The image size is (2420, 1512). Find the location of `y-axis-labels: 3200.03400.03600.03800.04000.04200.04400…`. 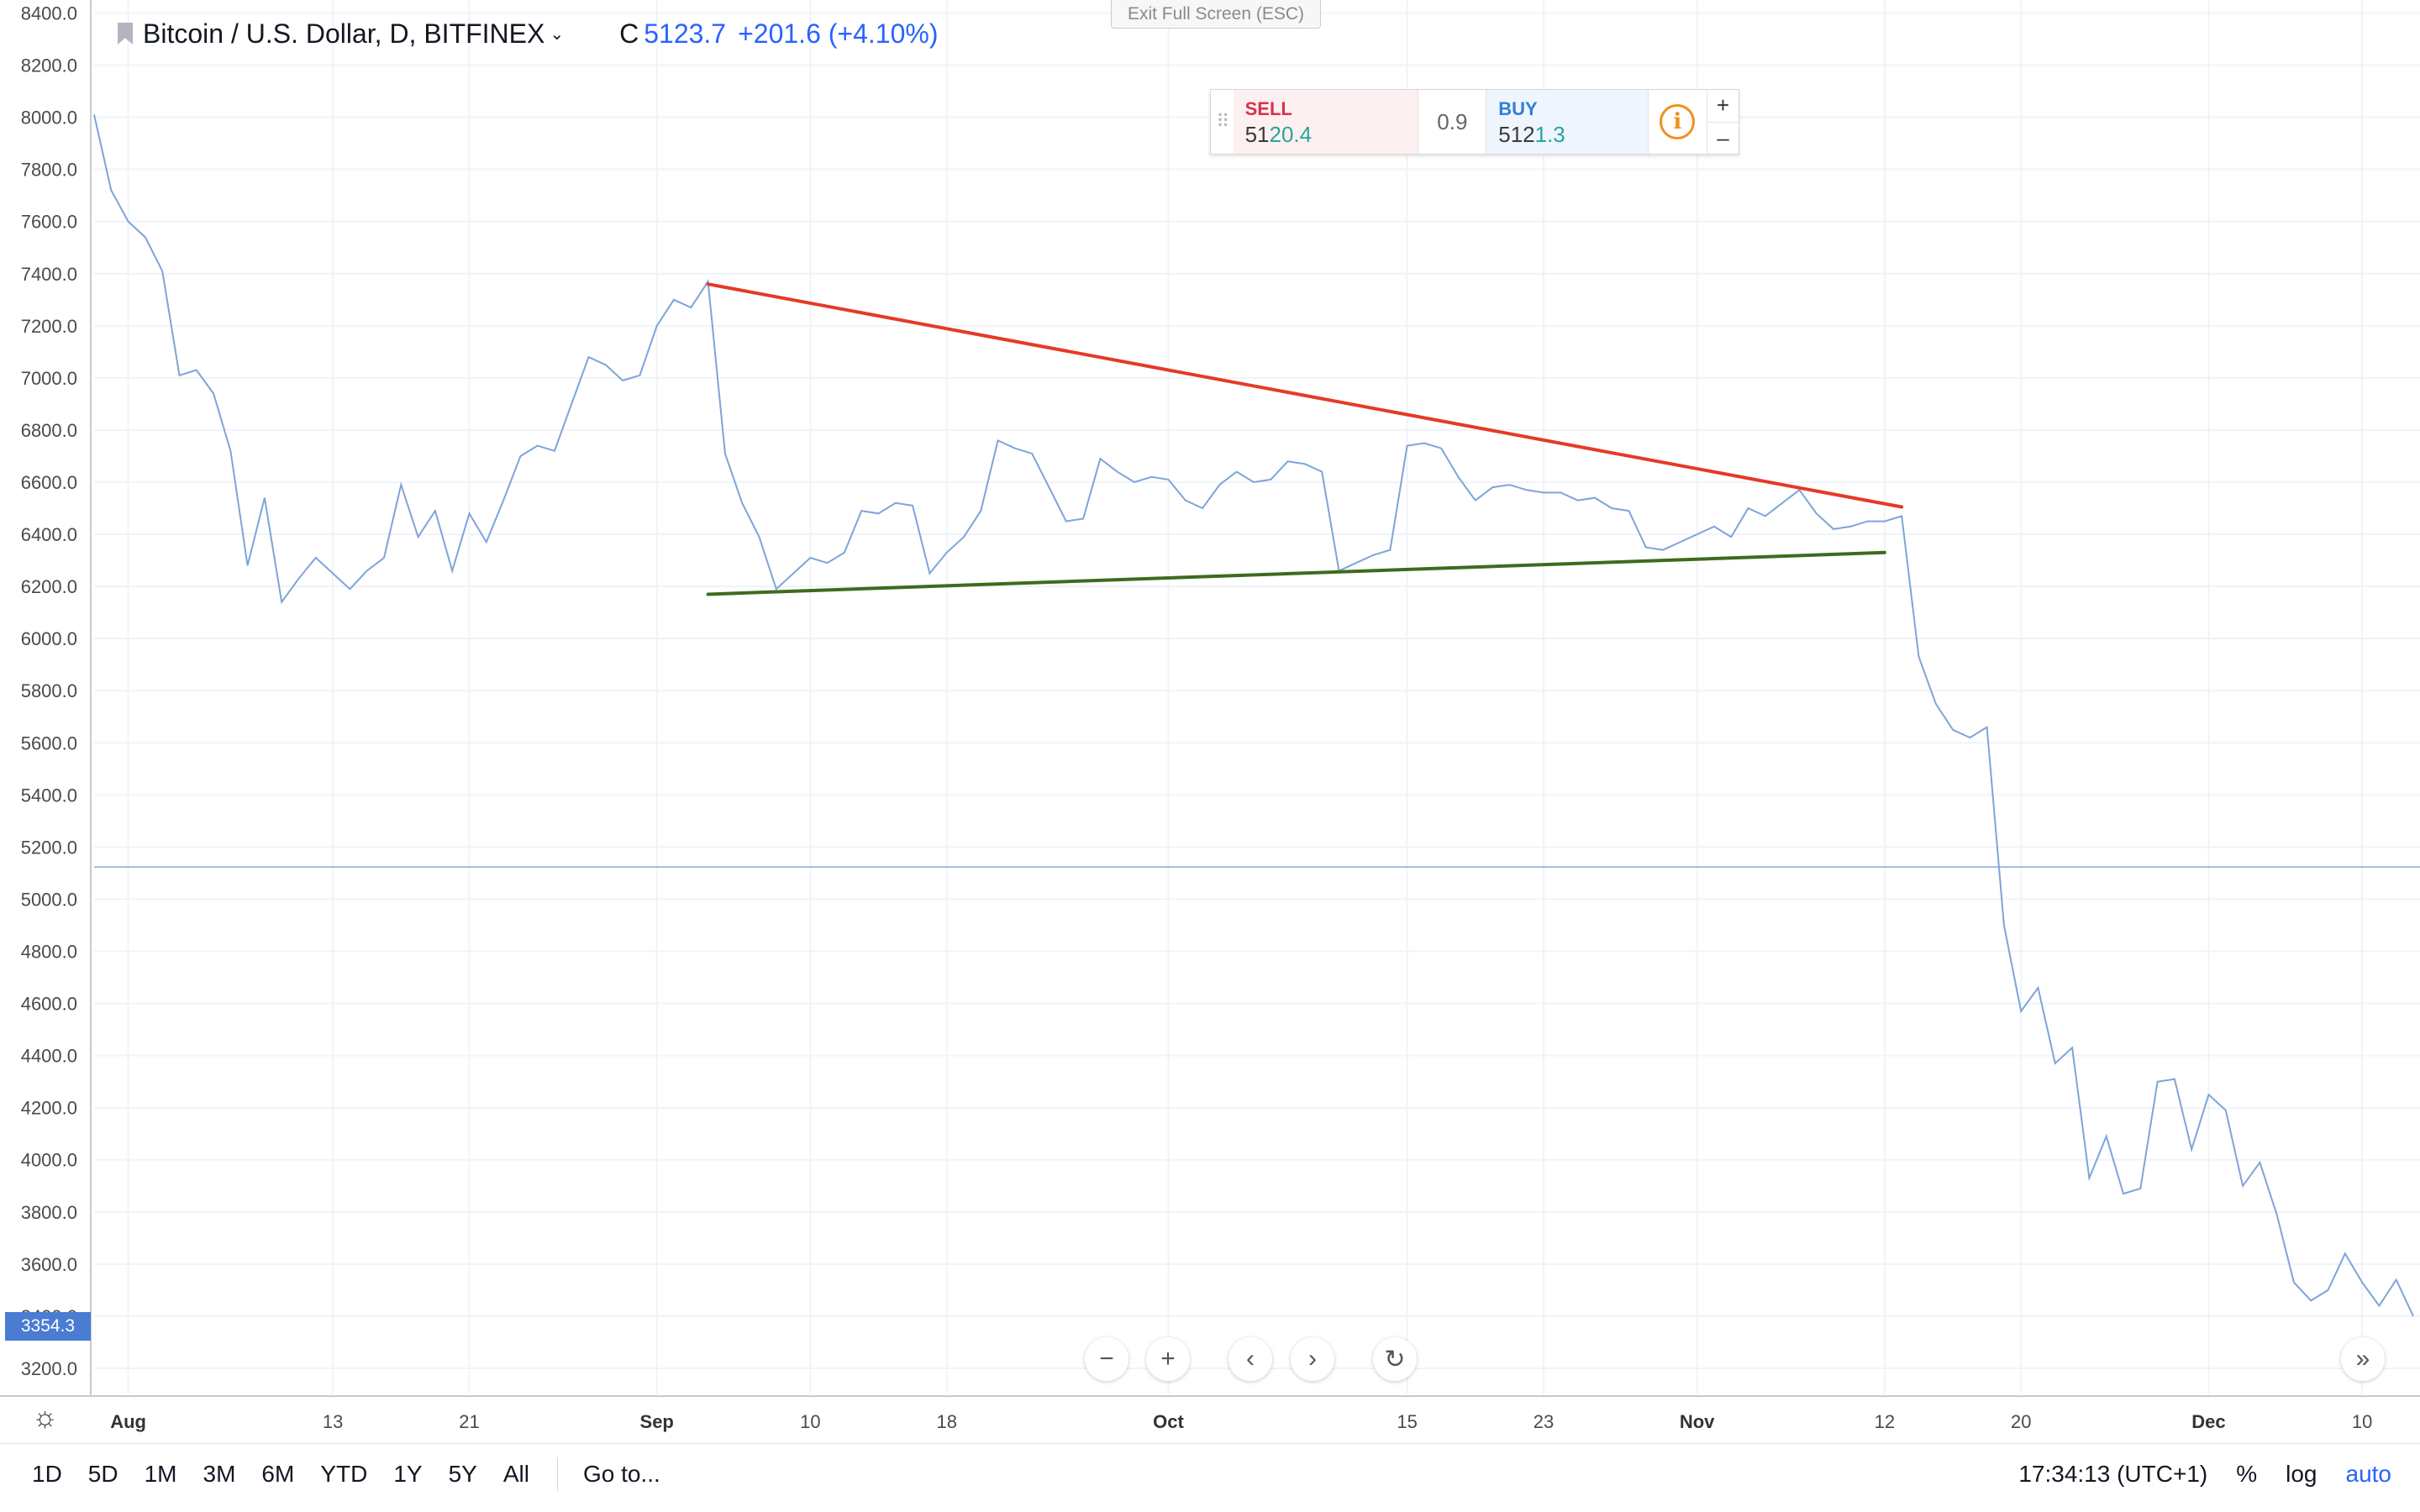

y-axis-labels: 3200.03400.03600.03800.04000.04200.04400… is located at coordinates (49, 691).